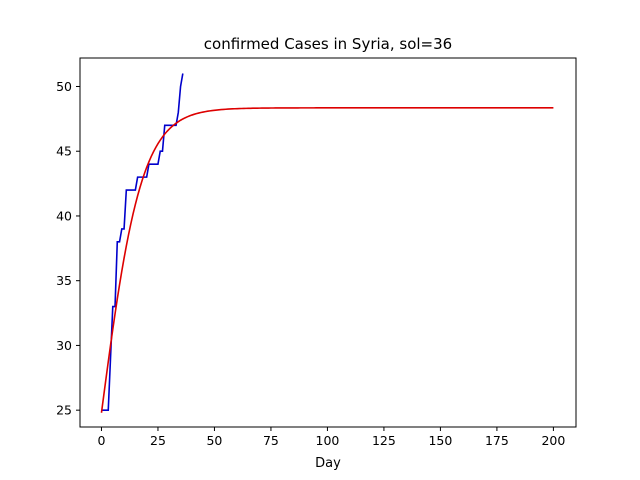  What do you see at coordinates (440, 440) in the screenshot?
I see `x-tick-label: 150` at bounding box center [440, 440].